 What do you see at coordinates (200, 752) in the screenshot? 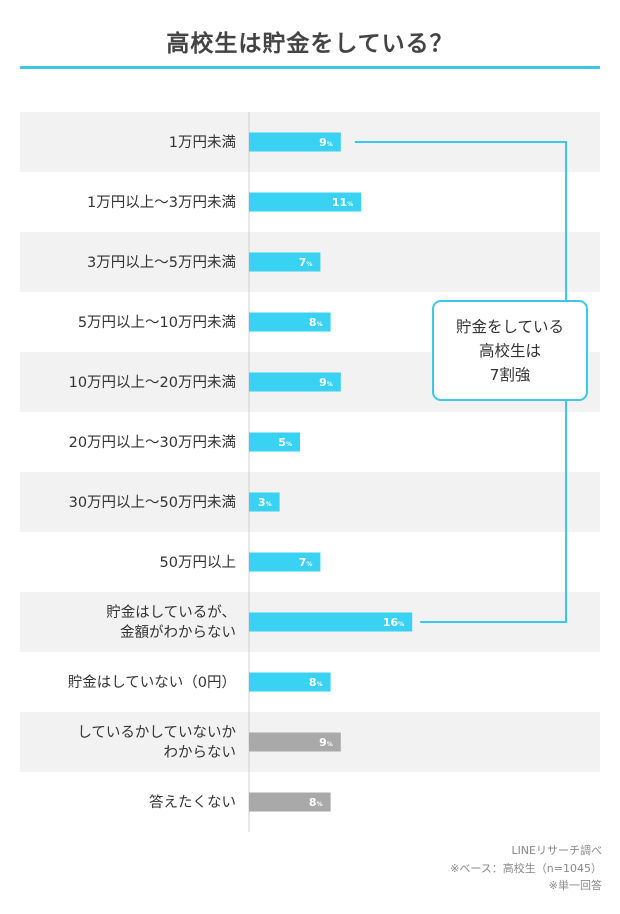
I see `category-label: わからない` at bounding box center [200, 752].